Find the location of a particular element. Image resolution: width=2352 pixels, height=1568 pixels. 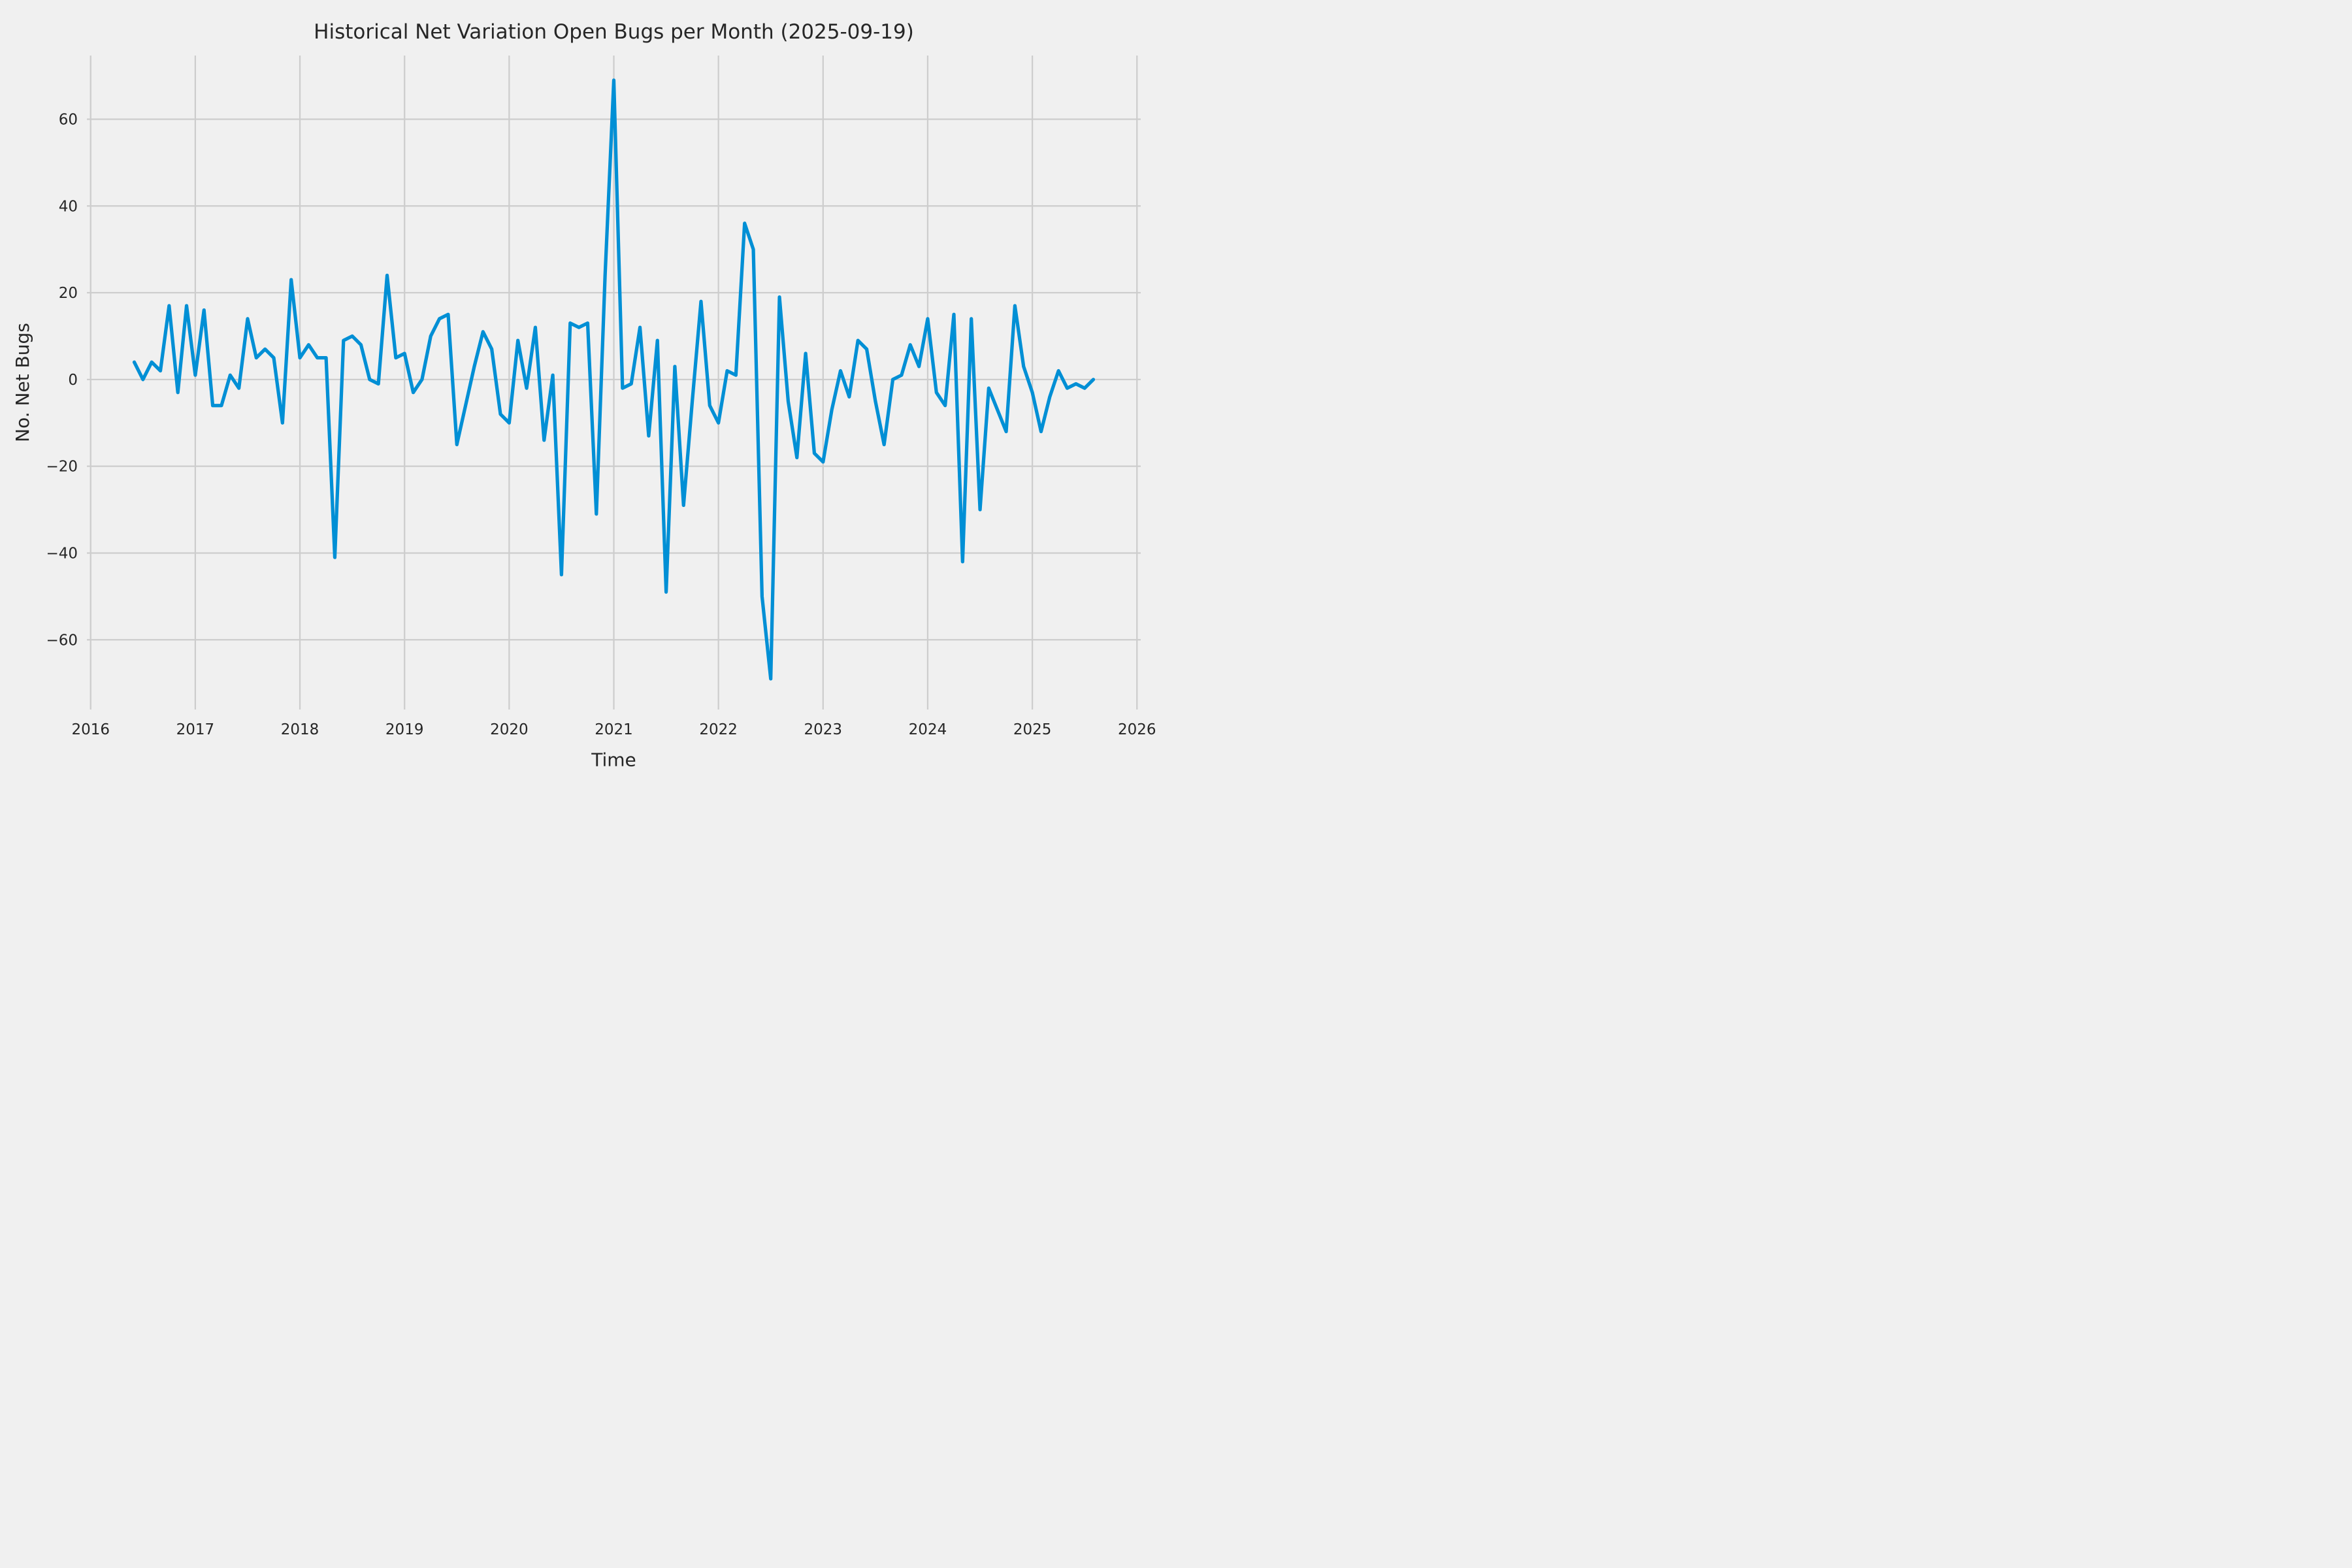

x-tick-label: 2023 is located at coordinates (823, 729).